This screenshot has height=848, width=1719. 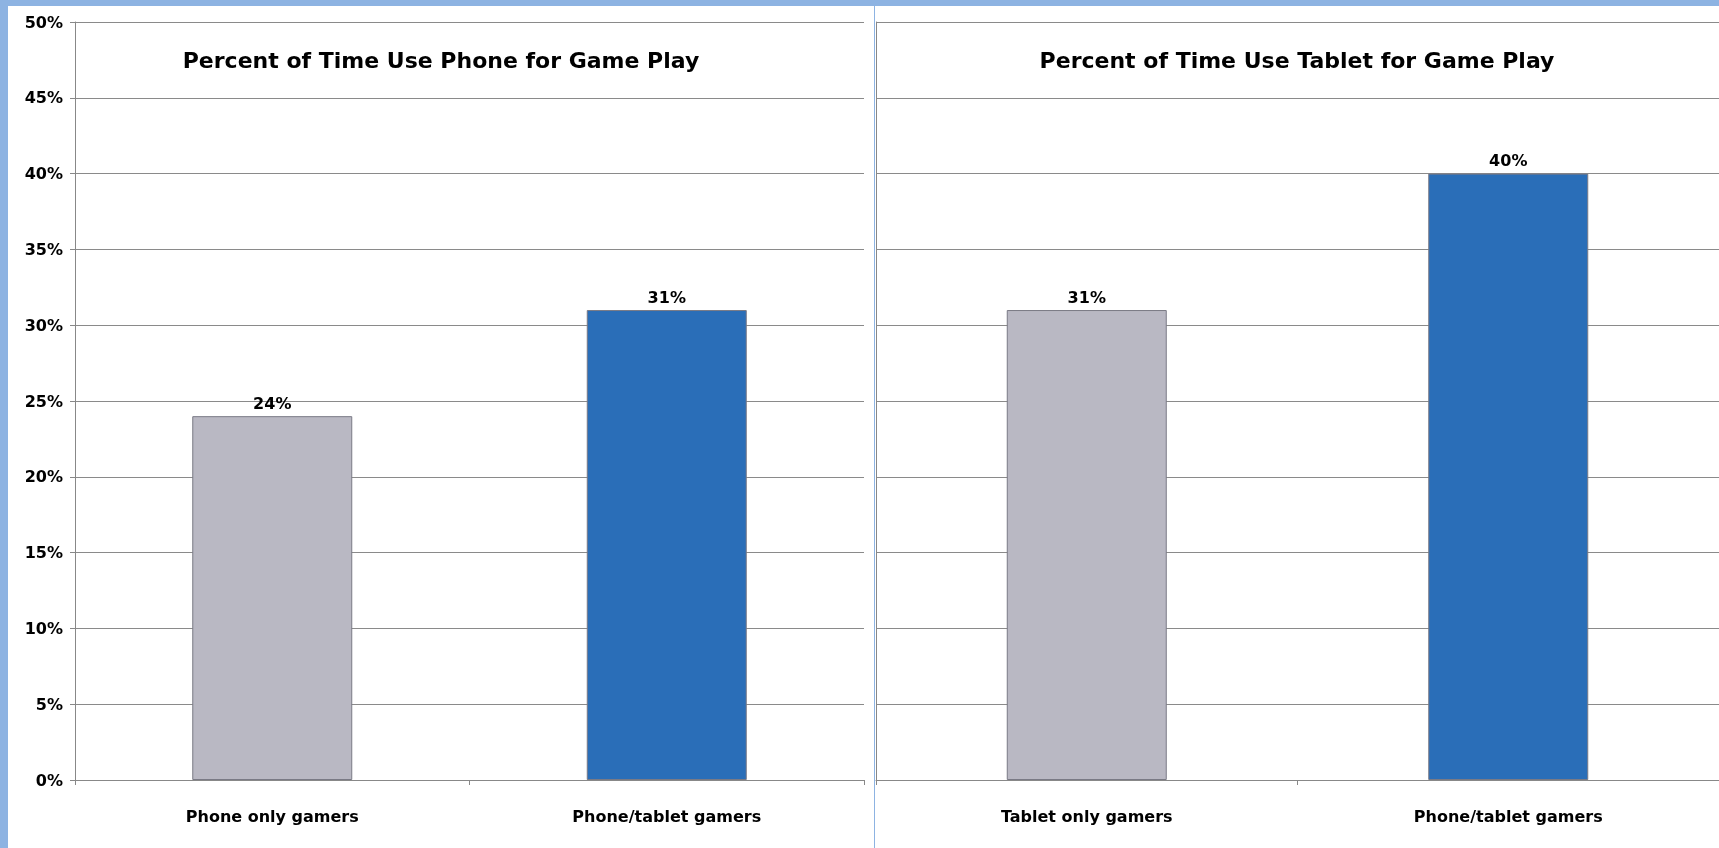 I want to click on x-tick-label: Tablet only gamers, so click(x=1086, y=816).